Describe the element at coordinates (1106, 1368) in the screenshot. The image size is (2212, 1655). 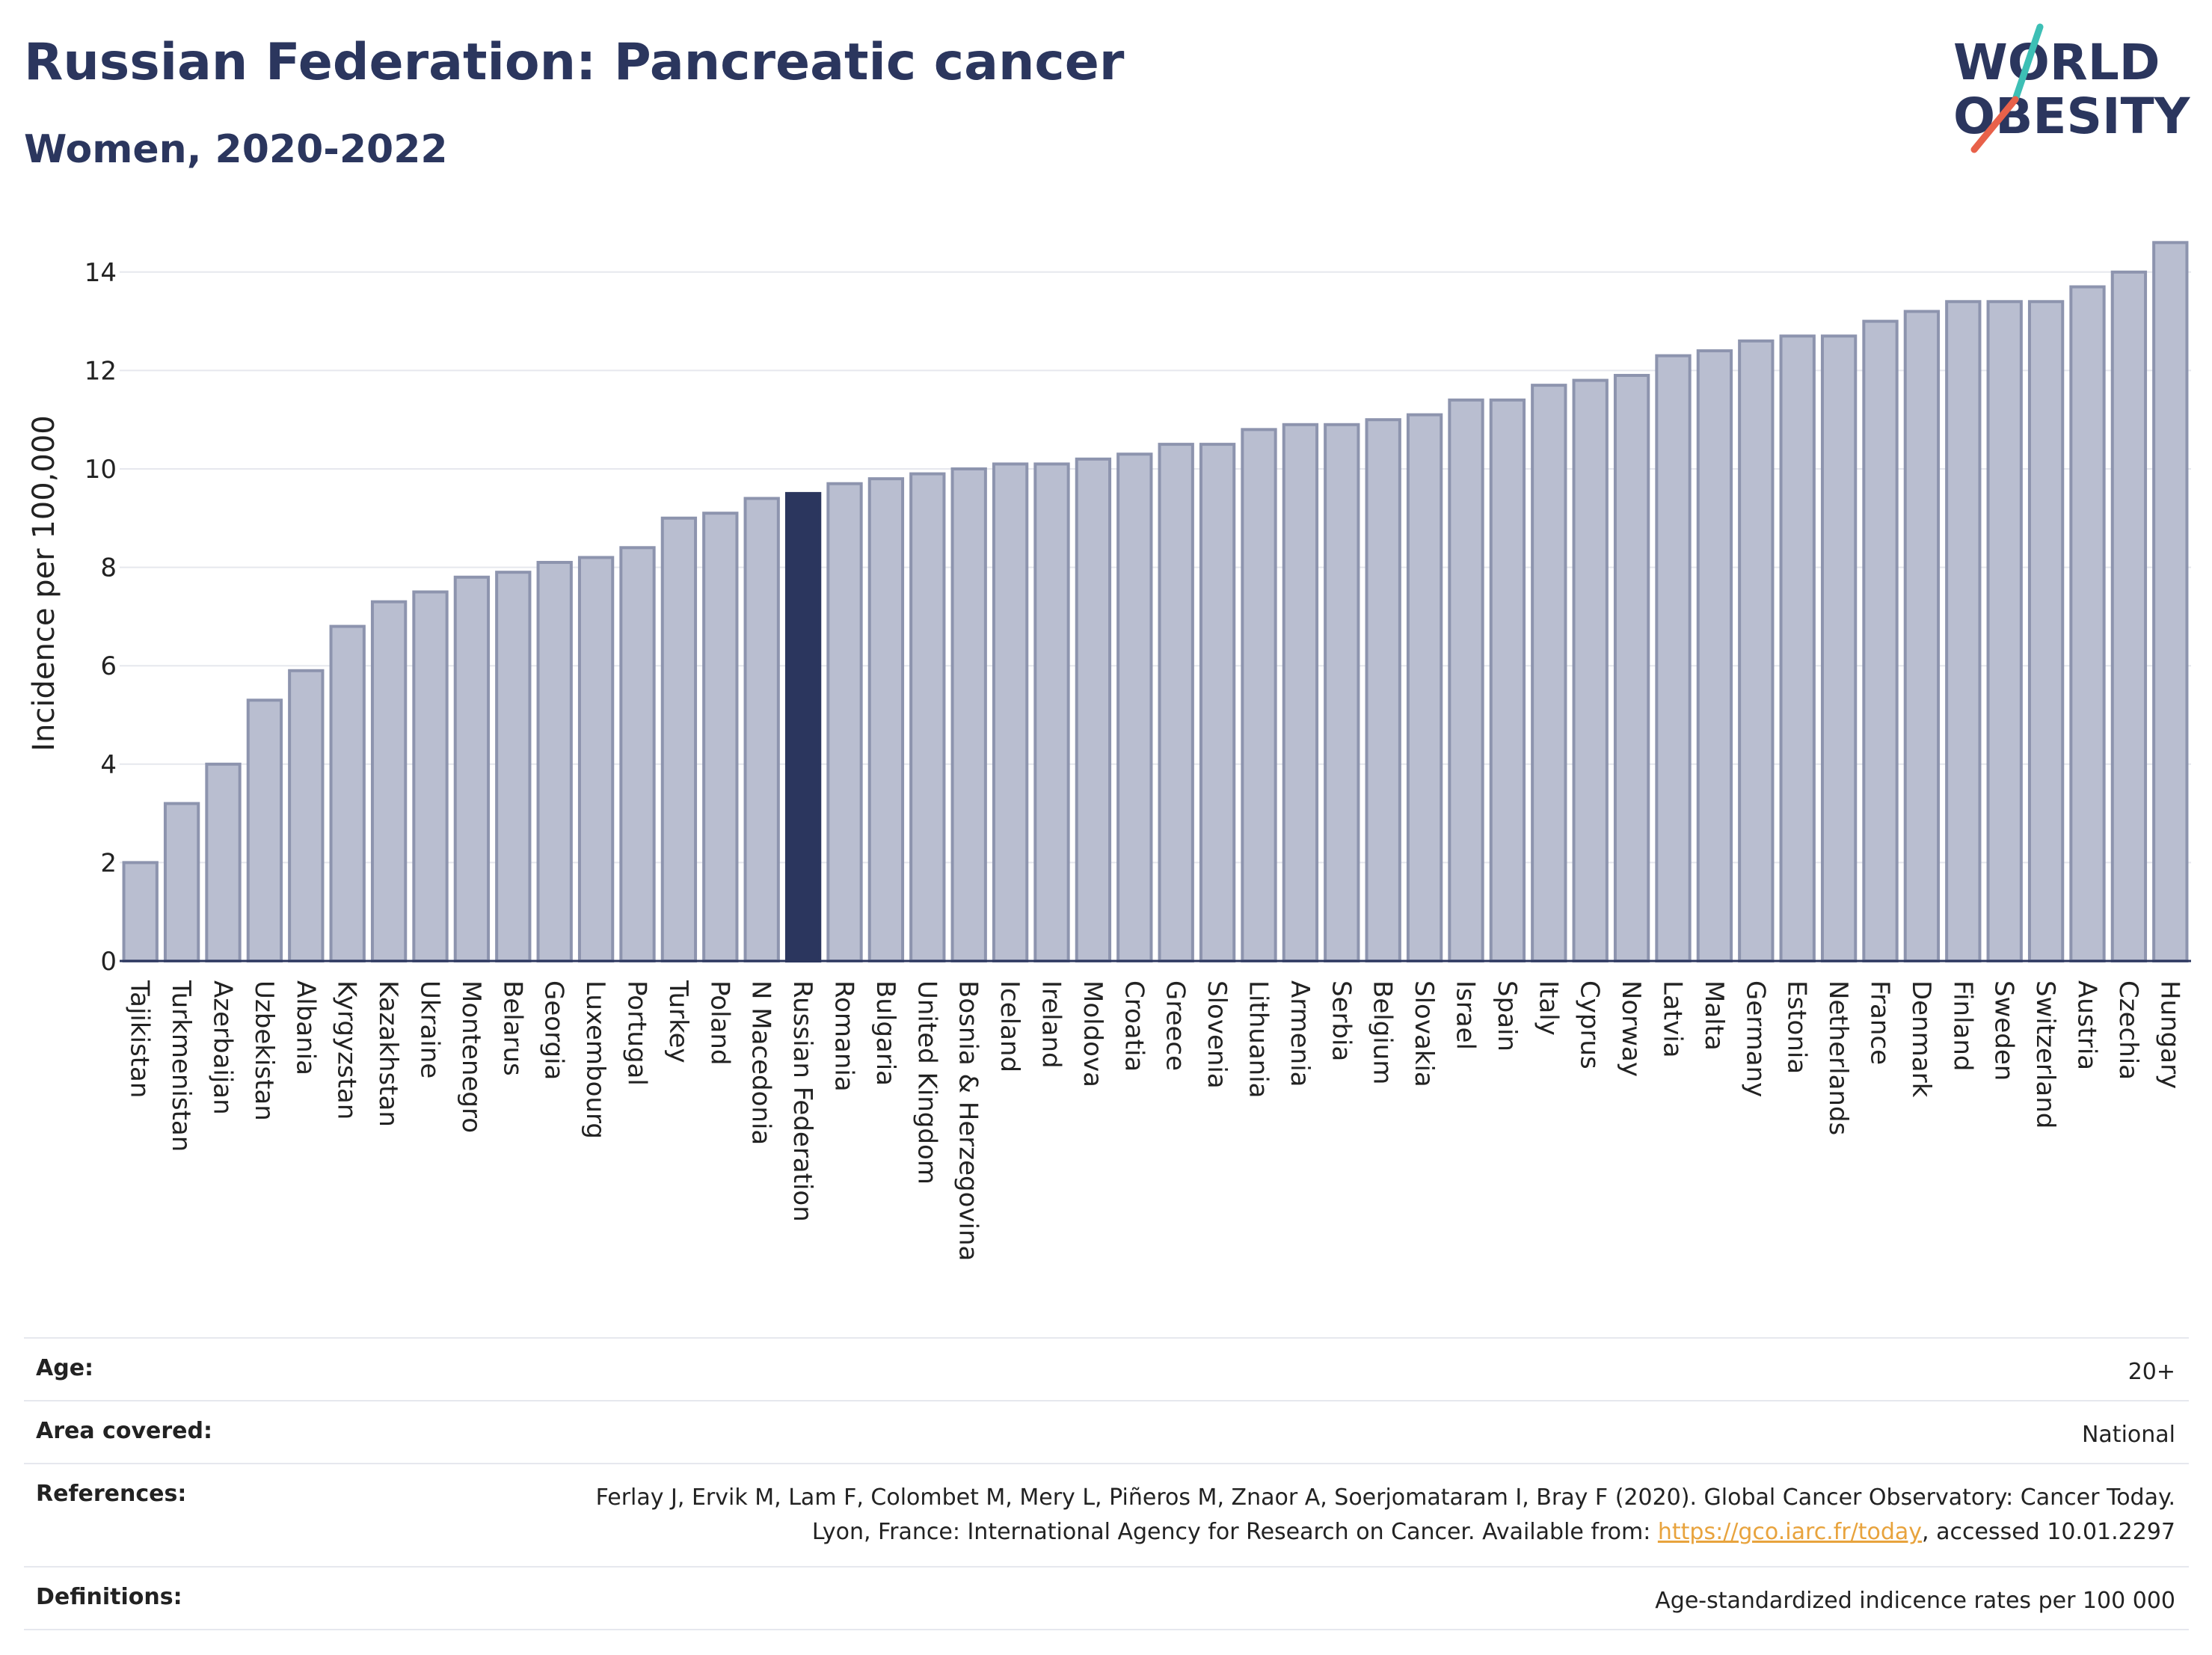
I see `meta-row-age: Age: 20+` at that location.